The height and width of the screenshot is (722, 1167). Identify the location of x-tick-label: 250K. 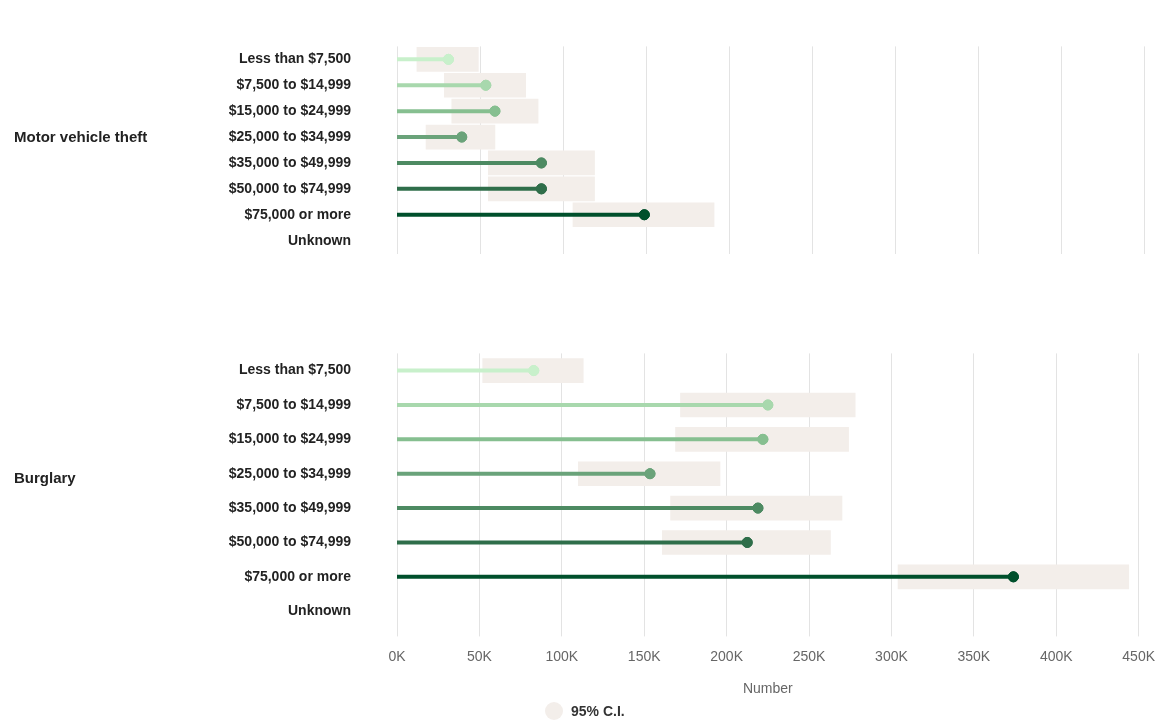
(809, 655).